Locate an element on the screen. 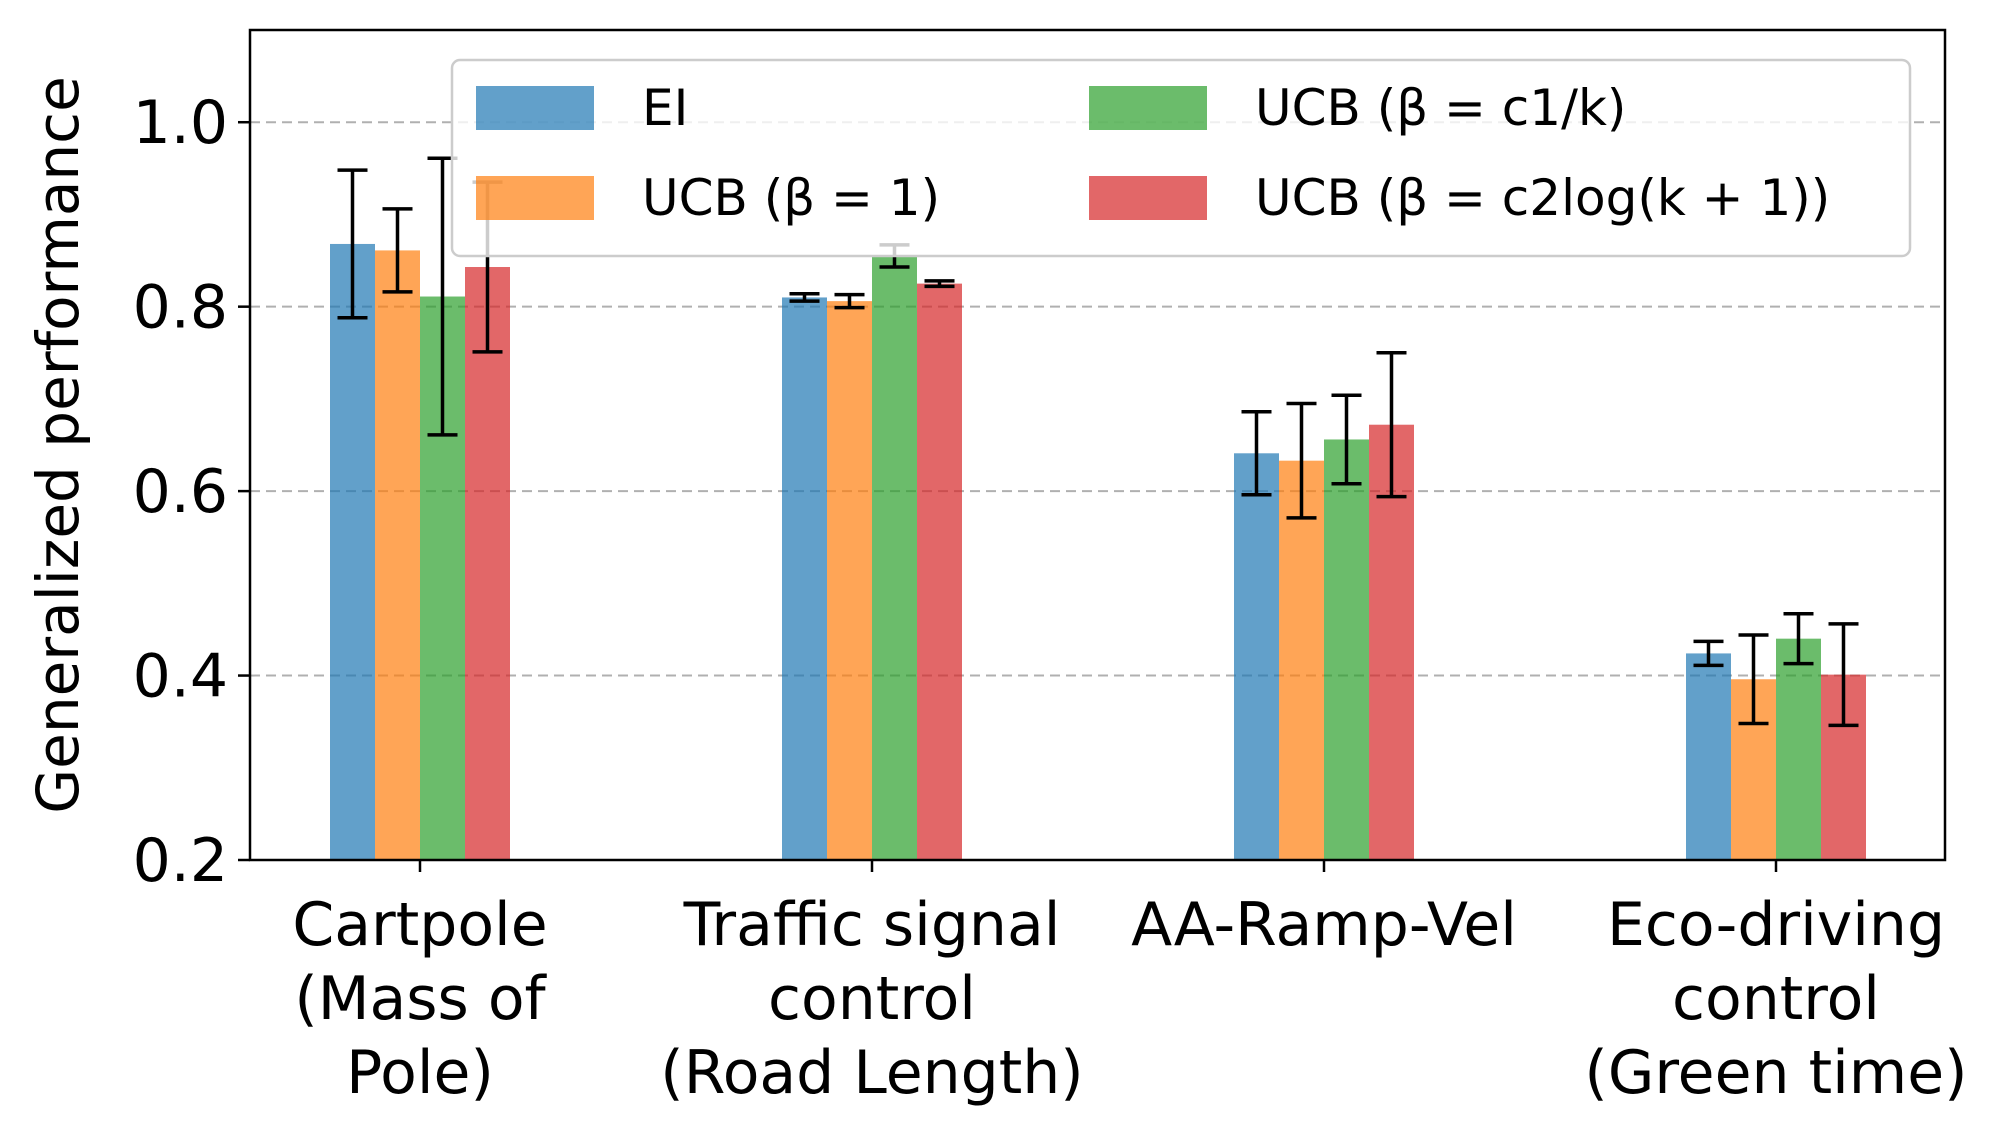  x-tick-label-line: AA-Ramp-Vel is located at coordinates (1324, 925).